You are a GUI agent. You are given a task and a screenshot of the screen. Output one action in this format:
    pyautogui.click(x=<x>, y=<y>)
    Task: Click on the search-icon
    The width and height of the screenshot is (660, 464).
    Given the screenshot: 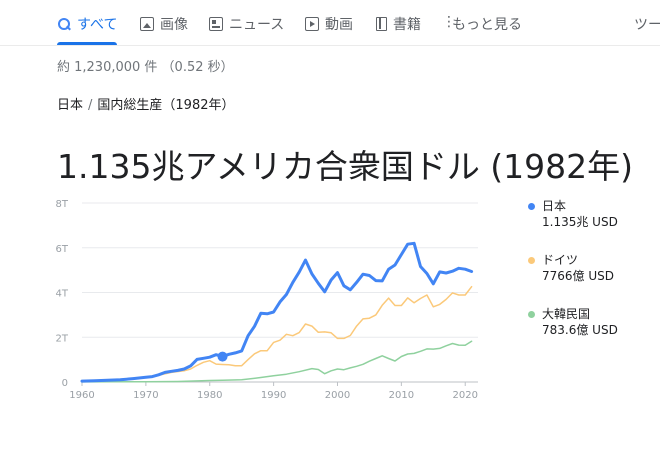 What is the action you would take?
    pyautogui.click(x=64, y=24)
    